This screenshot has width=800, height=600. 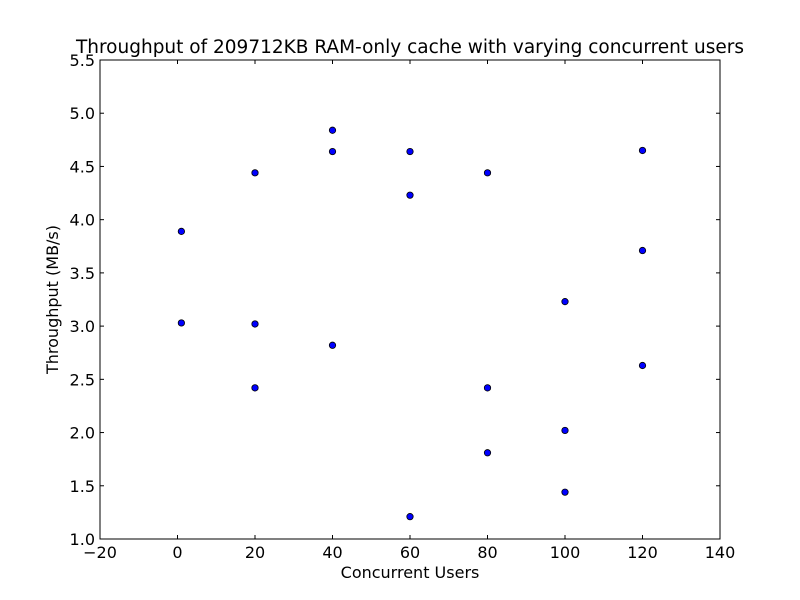 I want to click on y-tick-label: 5.0, so click(x=82, y=113).